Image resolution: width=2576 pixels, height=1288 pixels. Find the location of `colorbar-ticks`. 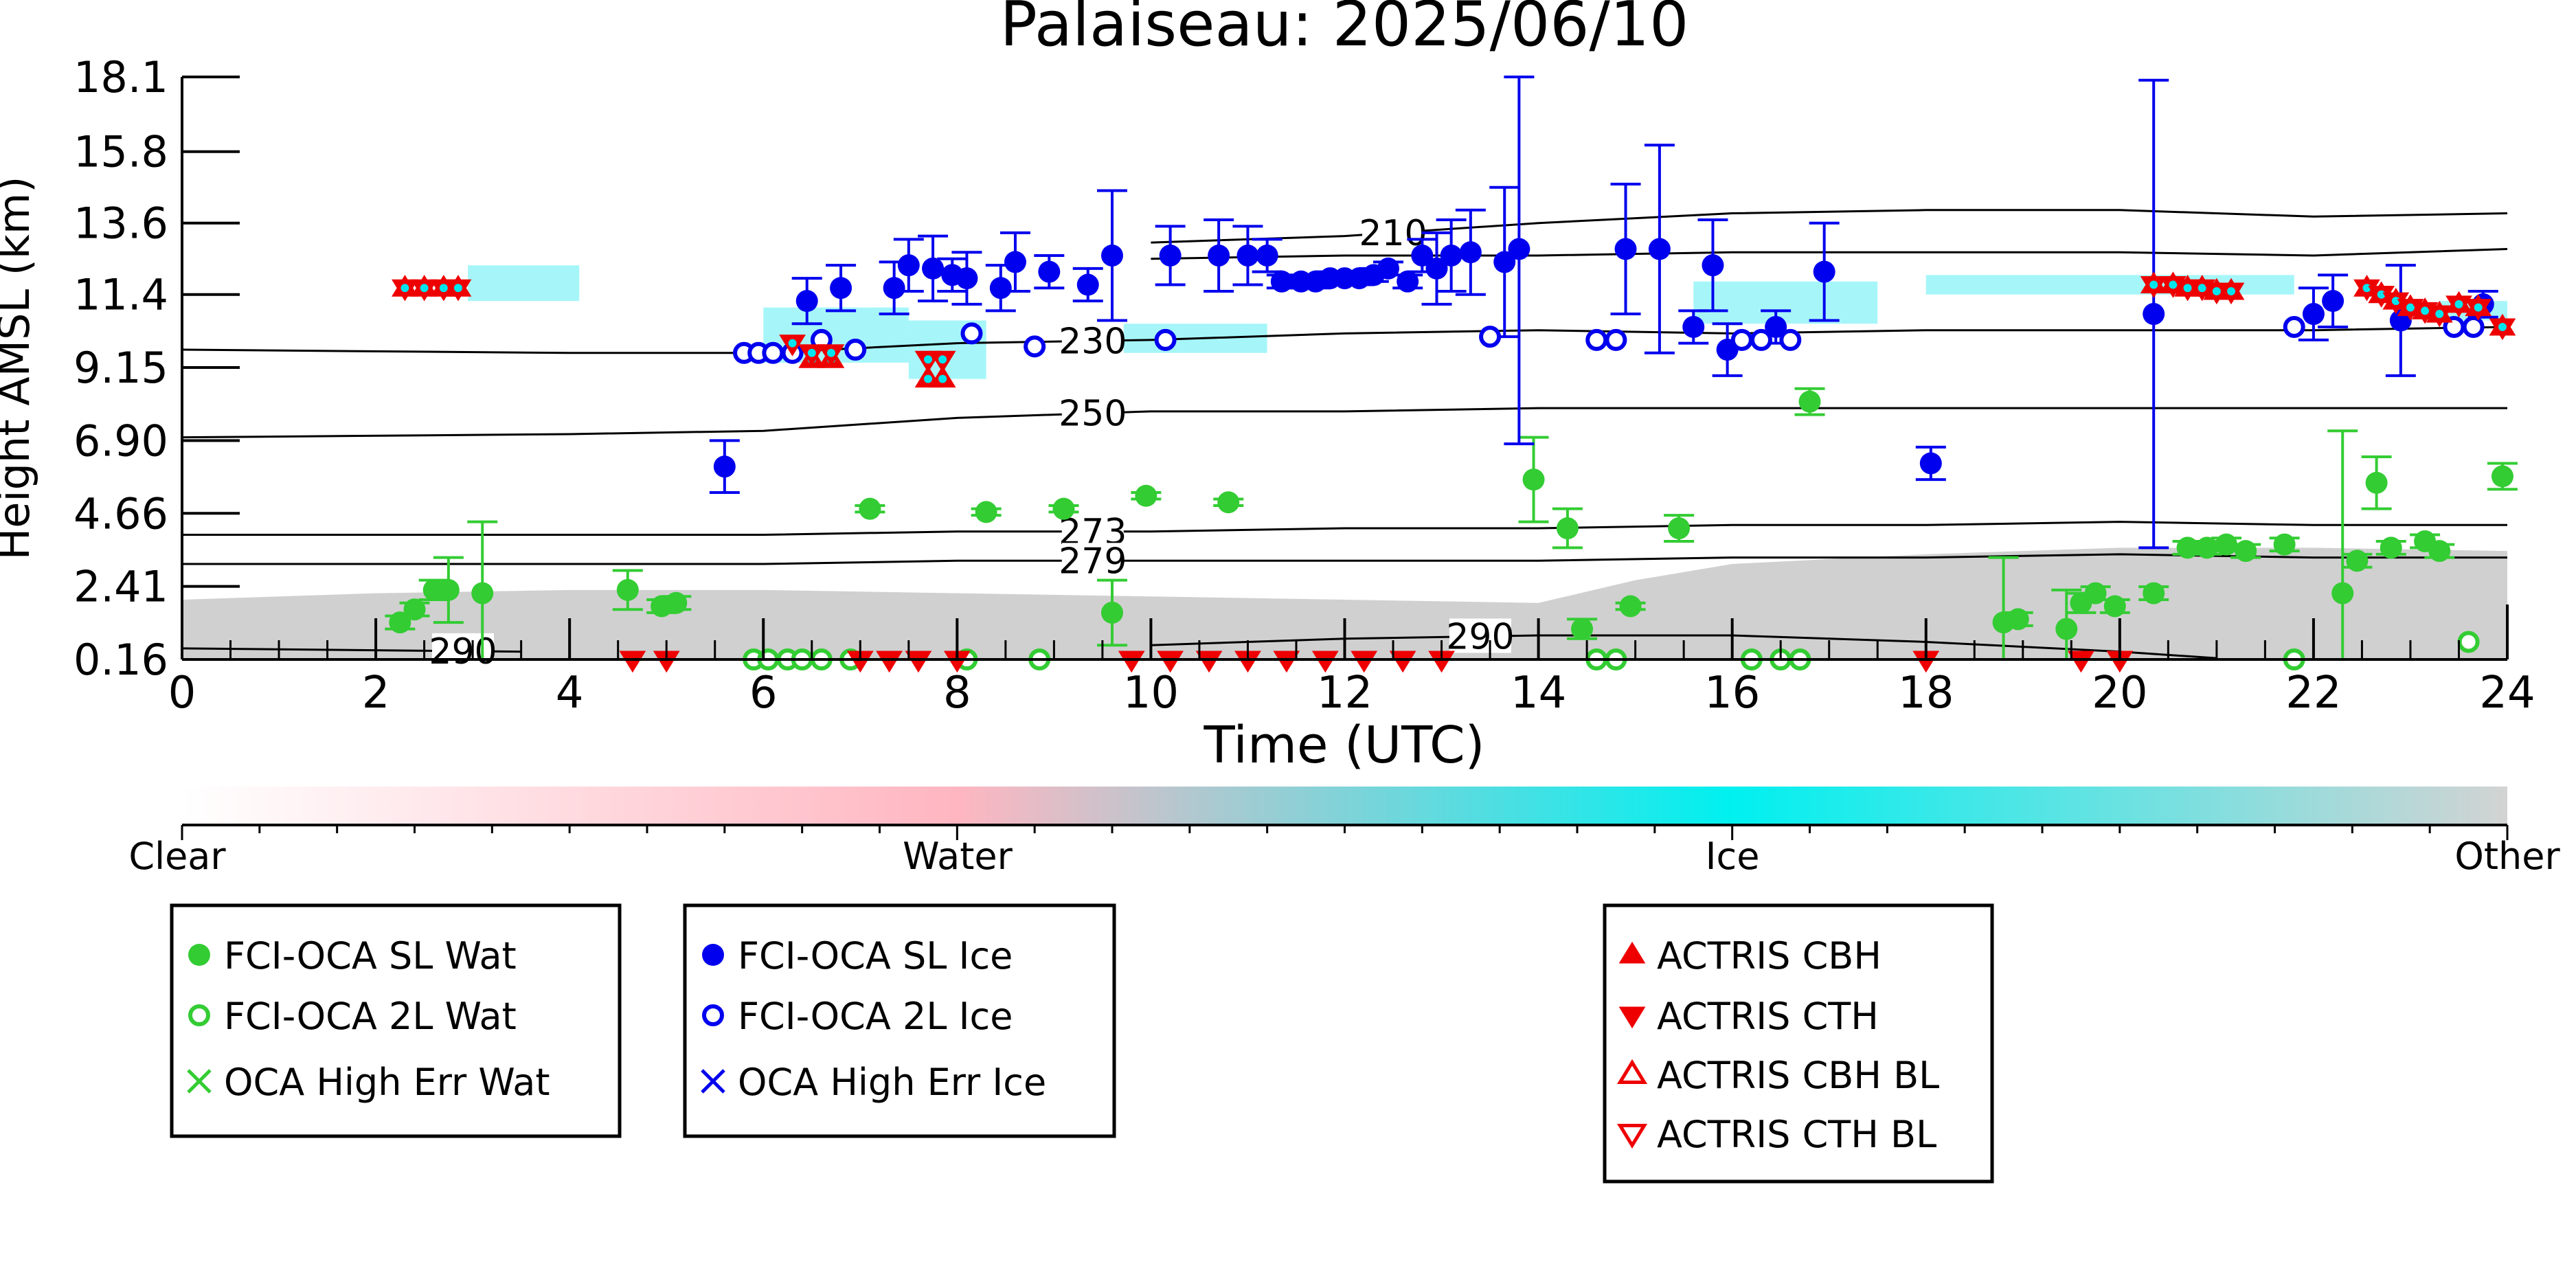

colorbar-ticks is located at coordinates (1345, 832).